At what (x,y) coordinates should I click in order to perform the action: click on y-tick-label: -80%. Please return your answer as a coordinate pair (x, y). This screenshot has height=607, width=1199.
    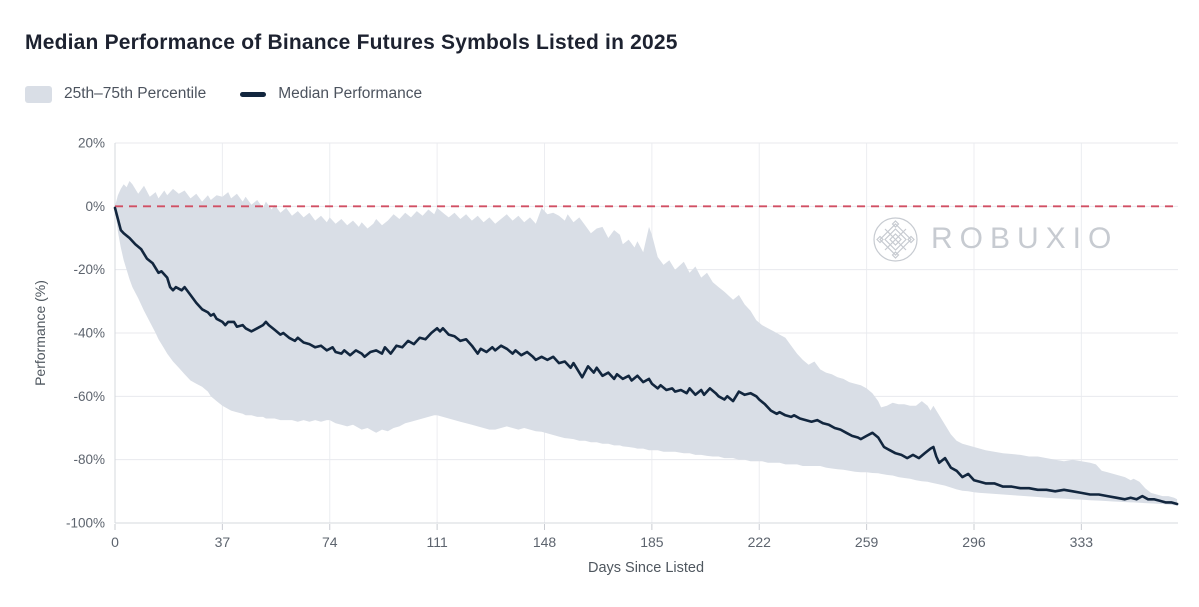
    Looking at the image, I should click on (89, 459).